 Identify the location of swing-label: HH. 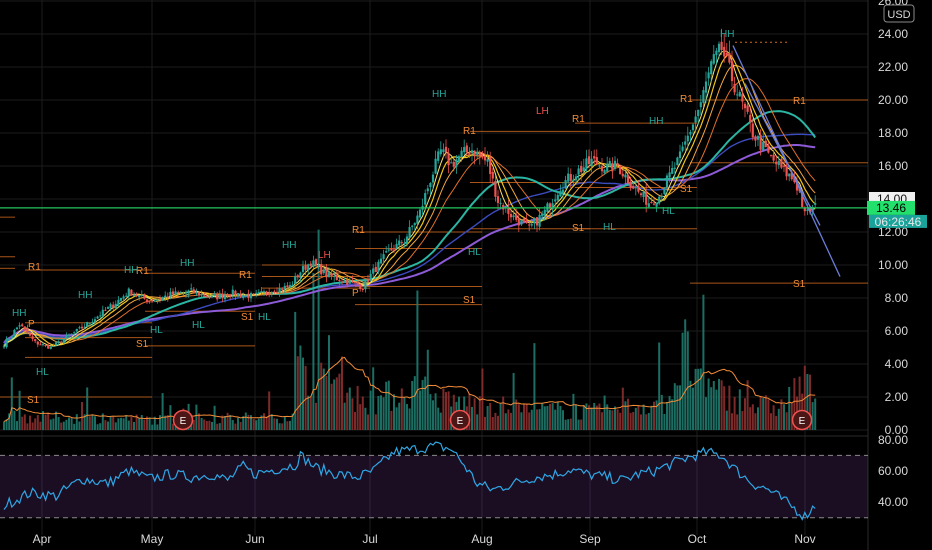
(727, 34).